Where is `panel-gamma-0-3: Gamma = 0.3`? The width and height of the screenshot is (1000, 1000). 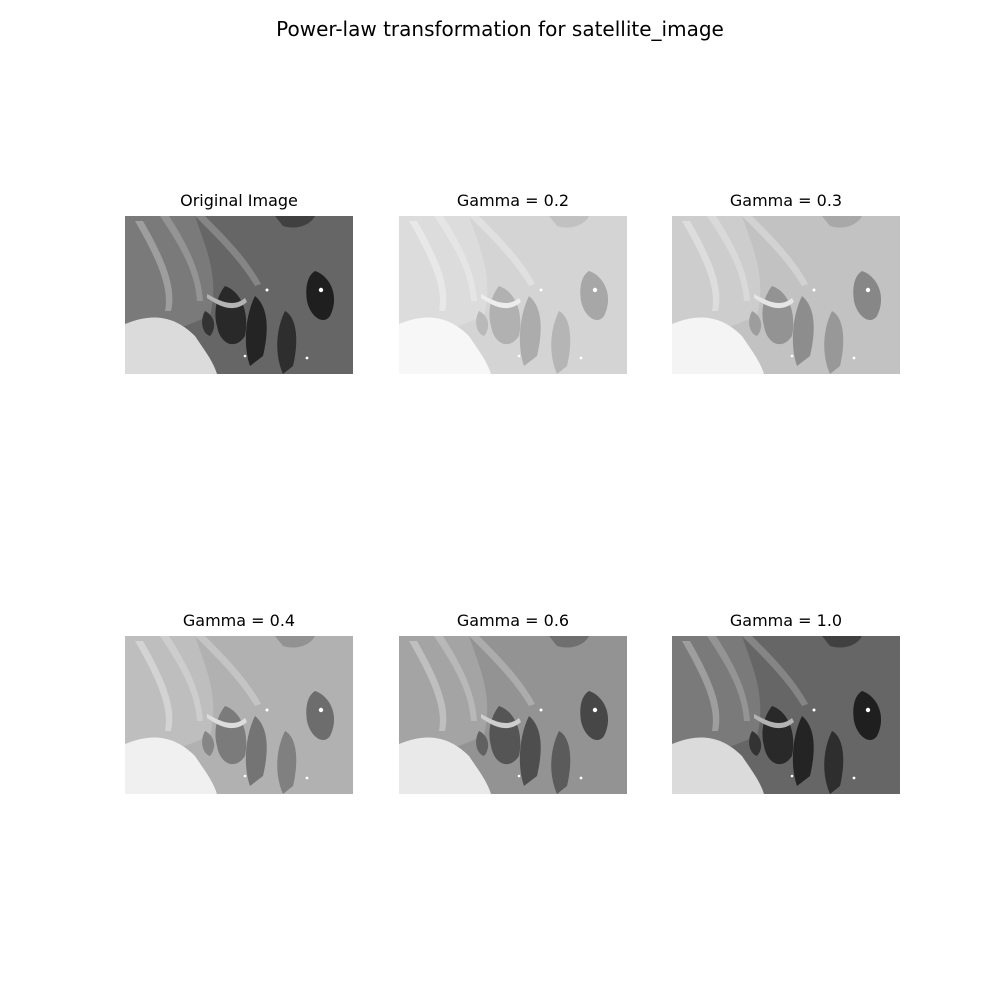 panel-gamma-0-3: Gamma = 0.3 is located at coordinates (786, 282).